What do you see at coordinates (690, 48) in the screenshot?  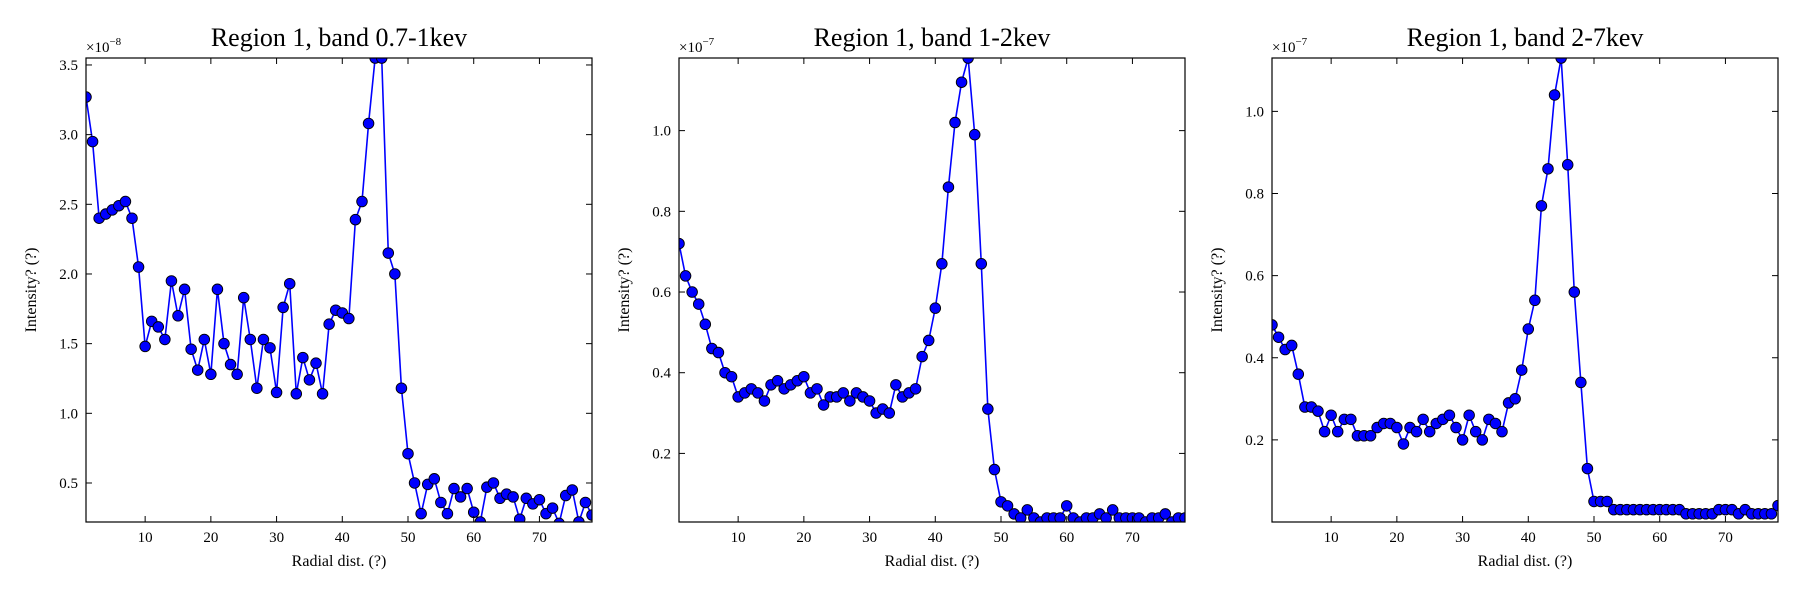 I see `chart-2-multiplier-base: ×10` at bounding box center [690, 48].